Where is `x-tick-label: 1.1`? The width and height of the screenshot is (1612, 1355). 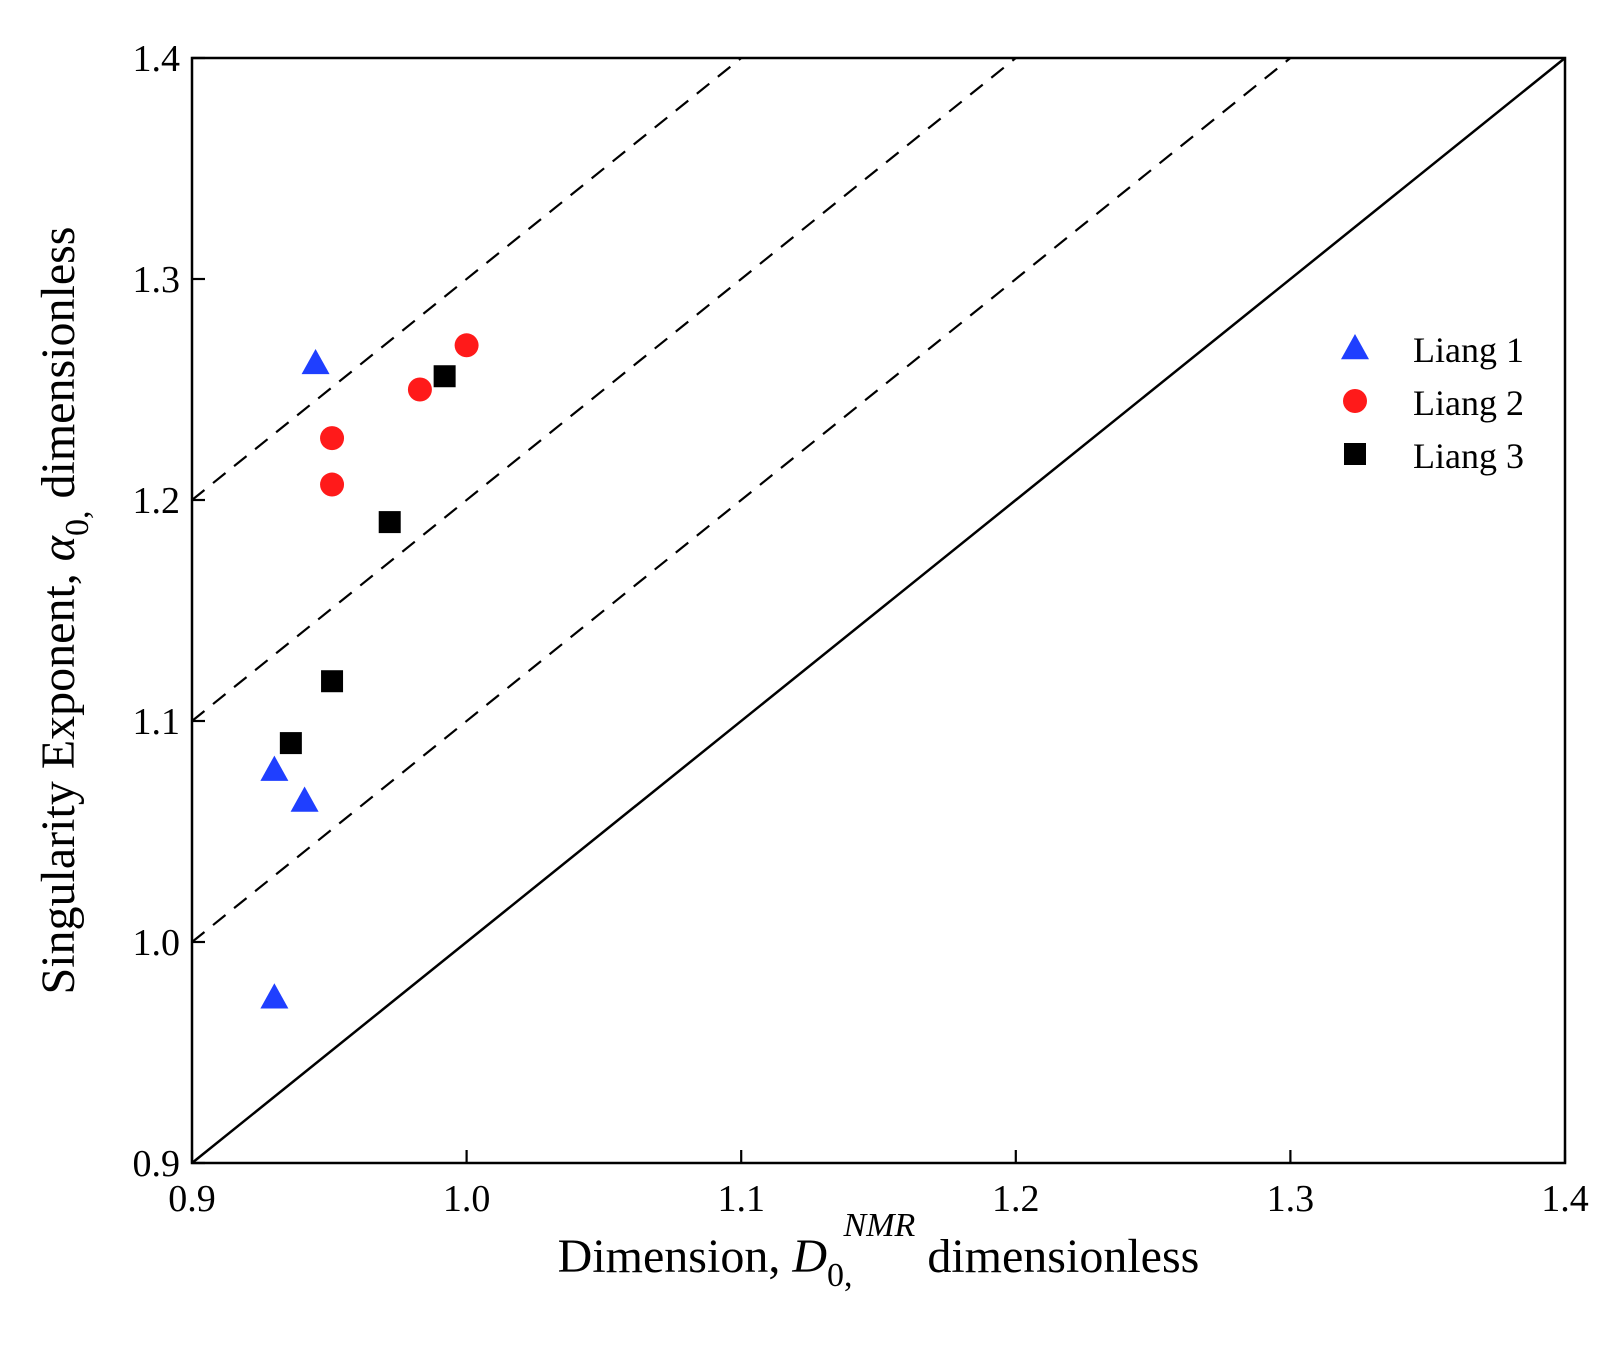 x-tick-label: 1.1 is located at coordinates (741, 1199).